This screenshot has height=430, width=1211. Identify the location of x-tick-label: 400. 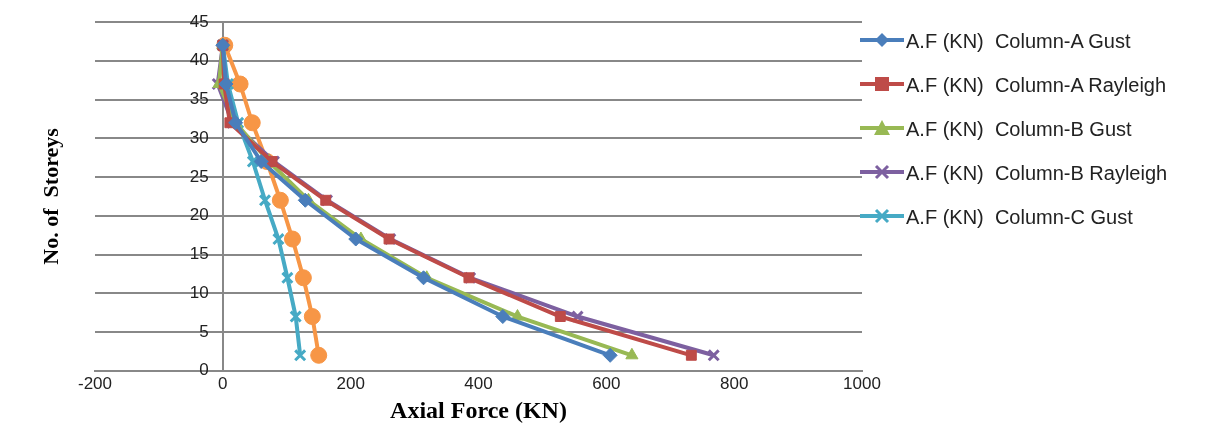
(478, 383).